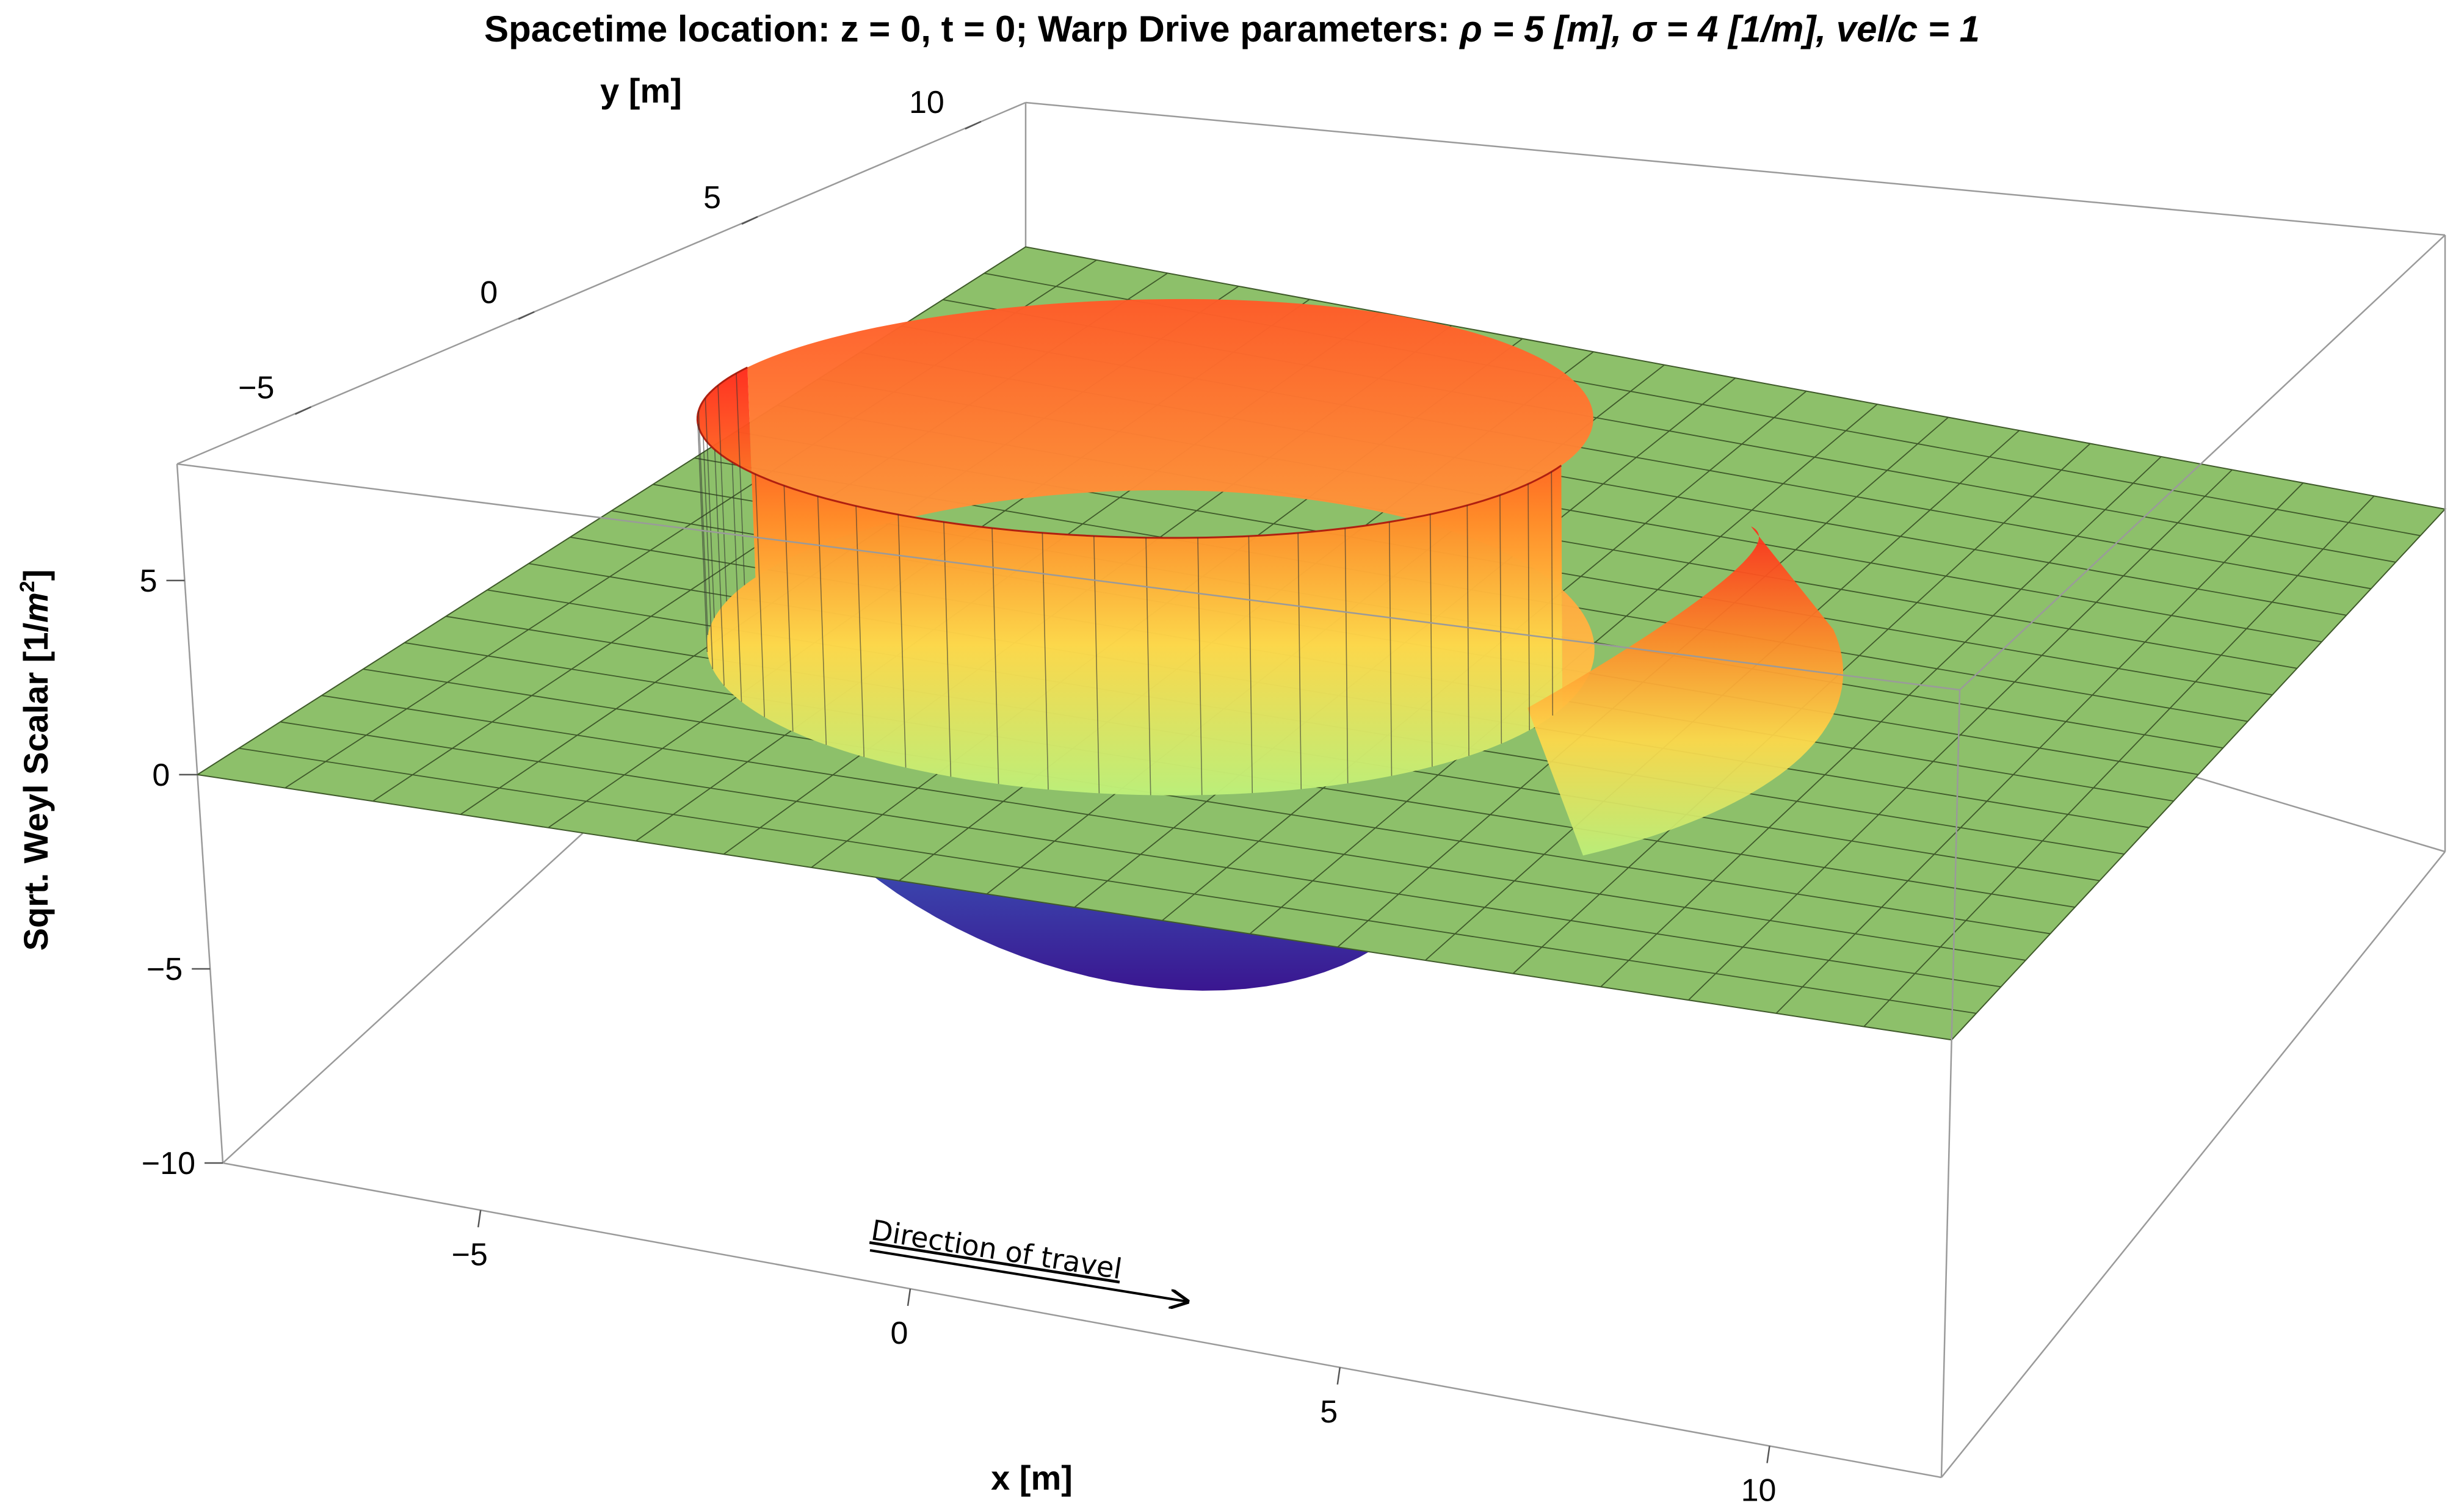 This screenshot has height=1511, width=2464. I want to click on y-tick-label: 0, so click(489, 293).